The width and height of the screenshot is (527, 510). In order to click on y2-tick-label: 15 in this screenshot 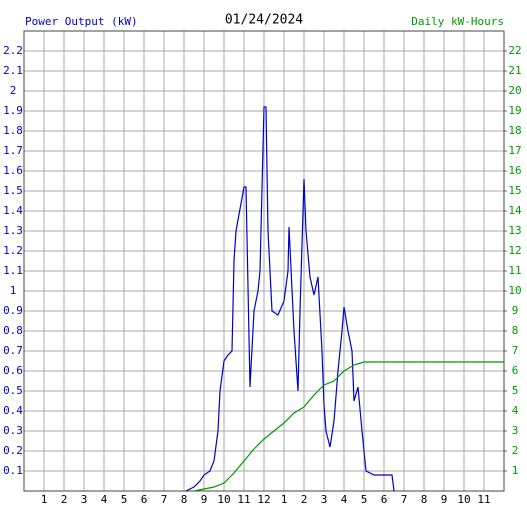, I will do `click(514, 190)`.